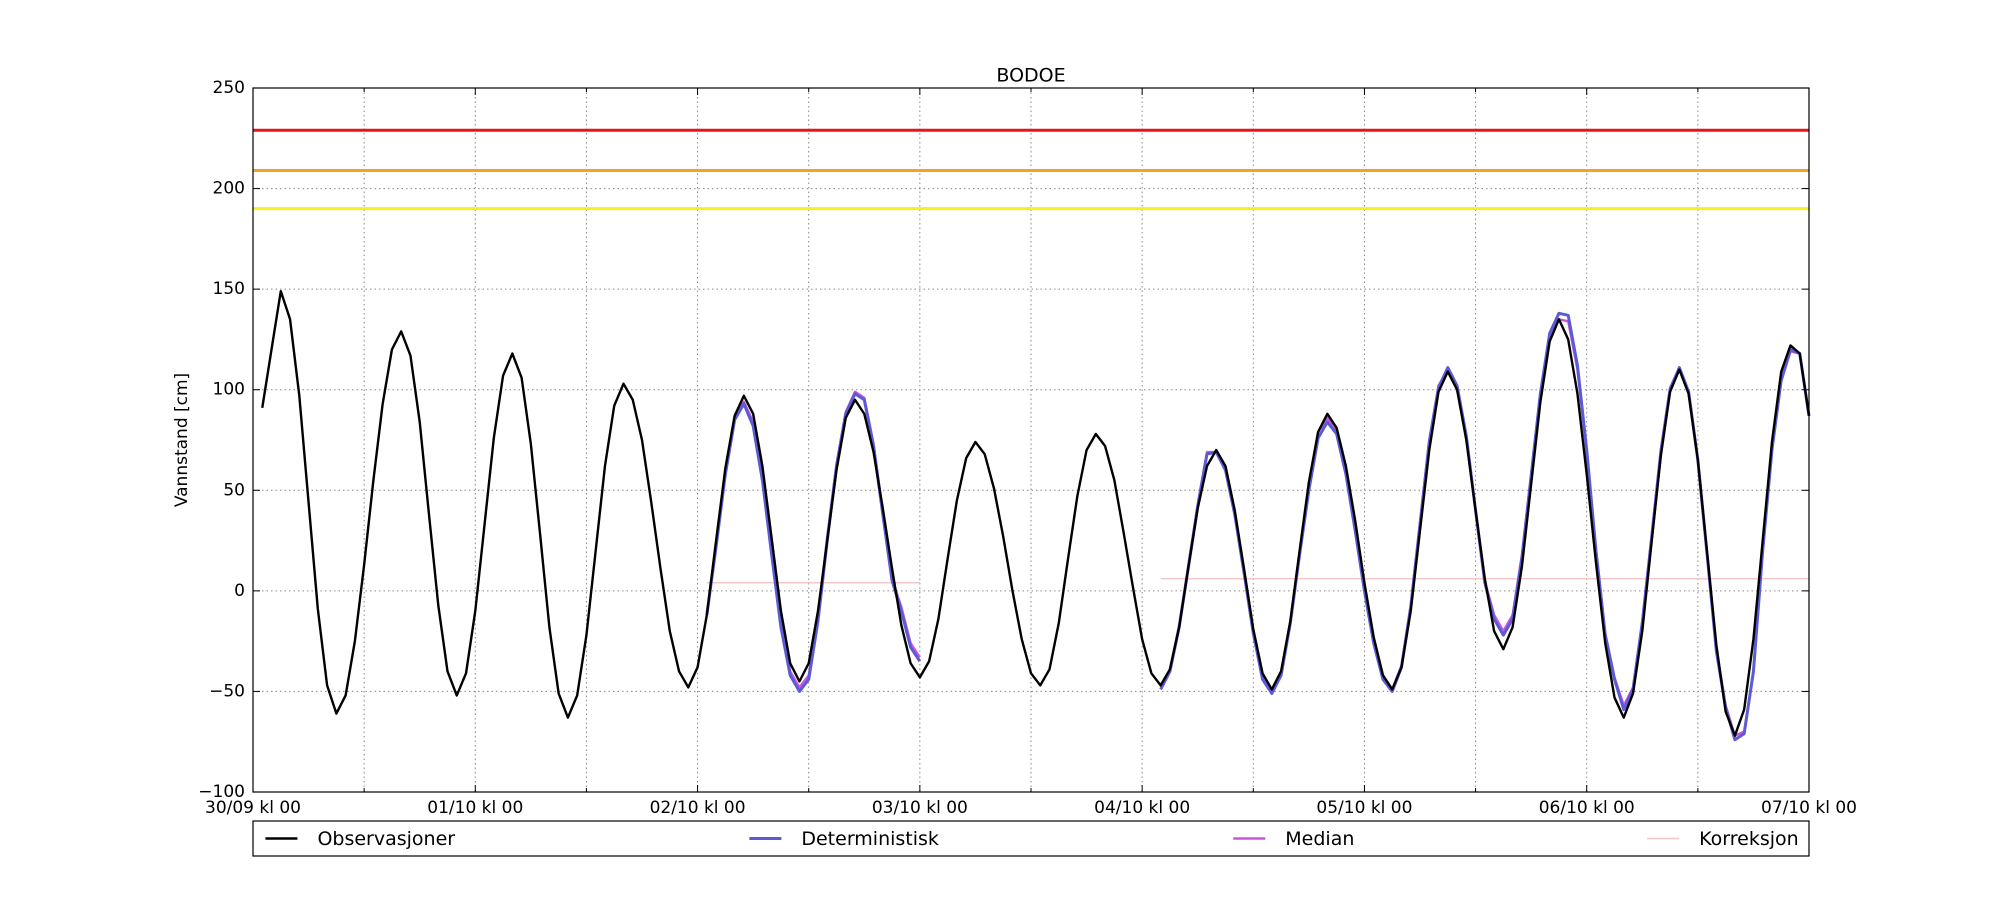  Describe the element at coordinates (227, 691) in the screenshot. I see `y-tick-label: −50` at that location.